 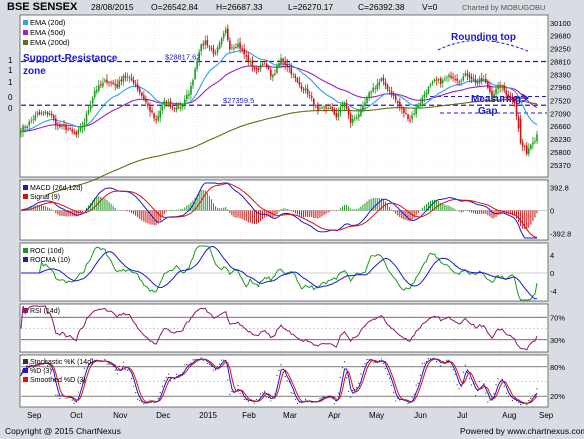 What do you see at coordinates (560, 233) in the screenshot?
I see `indicator-tick-label: -392.8` at bounding box center [560, 233].